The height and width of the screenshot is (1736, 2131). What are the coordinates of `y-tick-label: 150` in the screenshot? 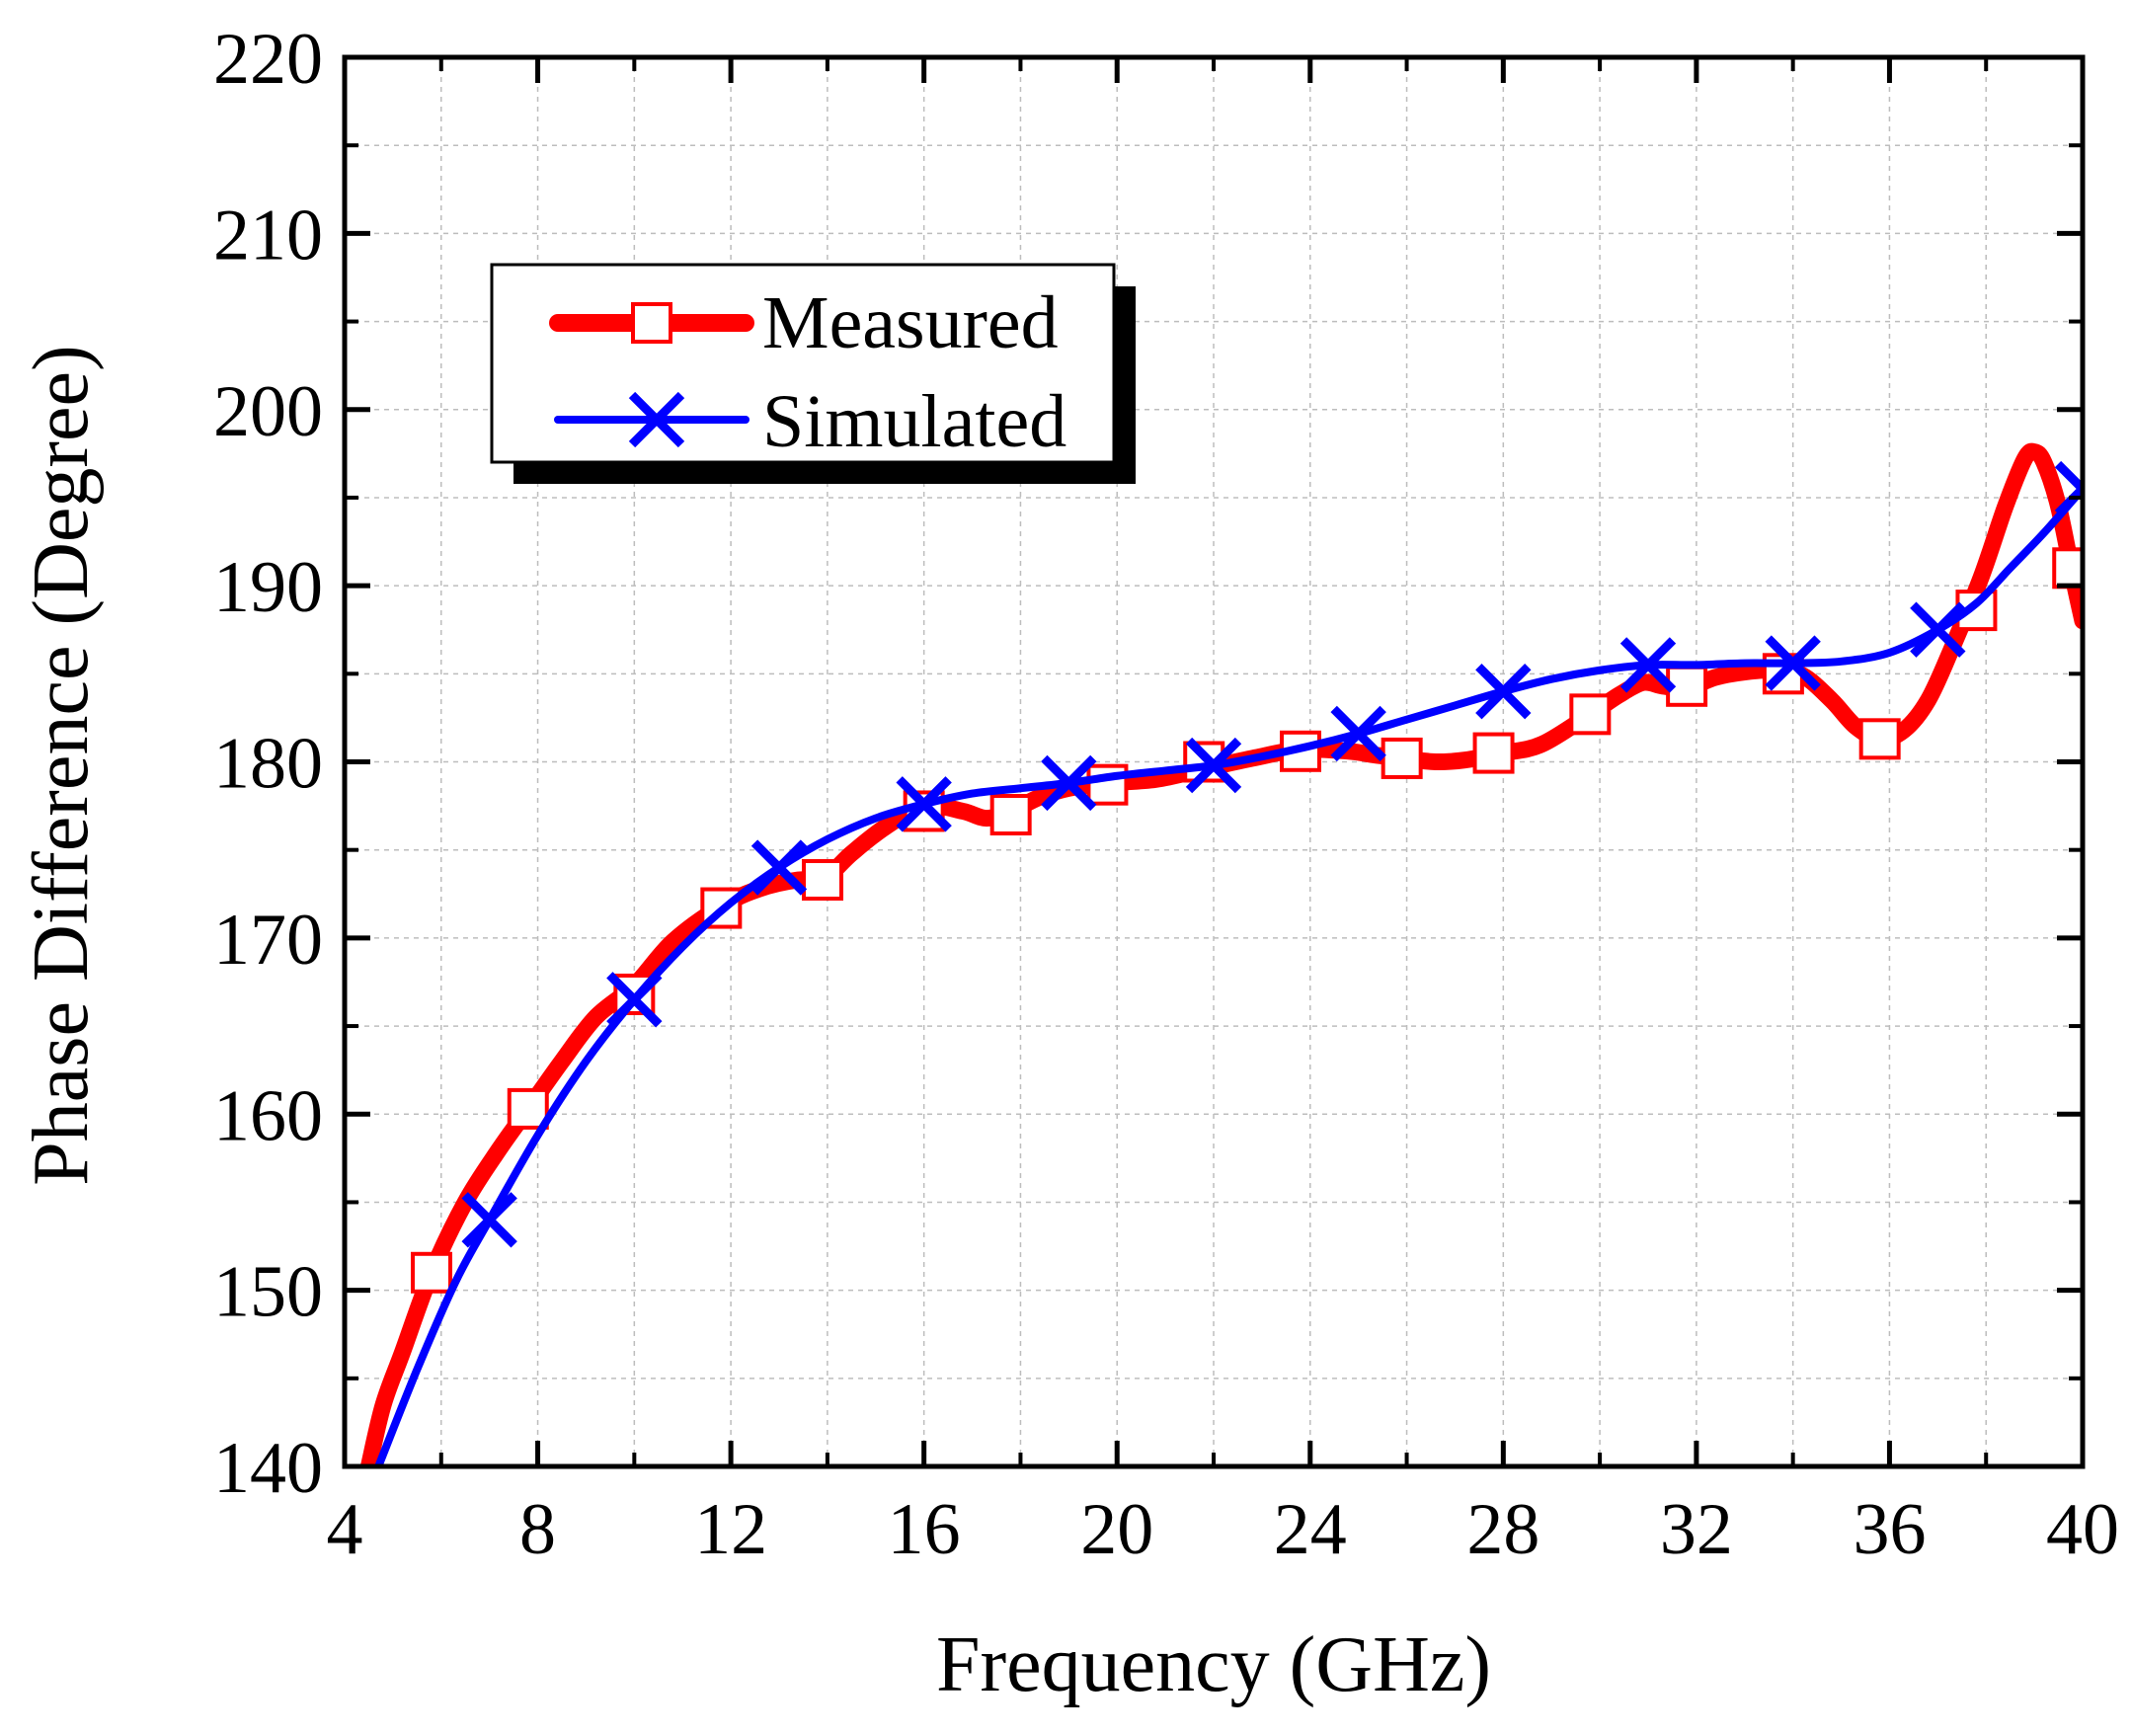 It's located at (268, 1292).